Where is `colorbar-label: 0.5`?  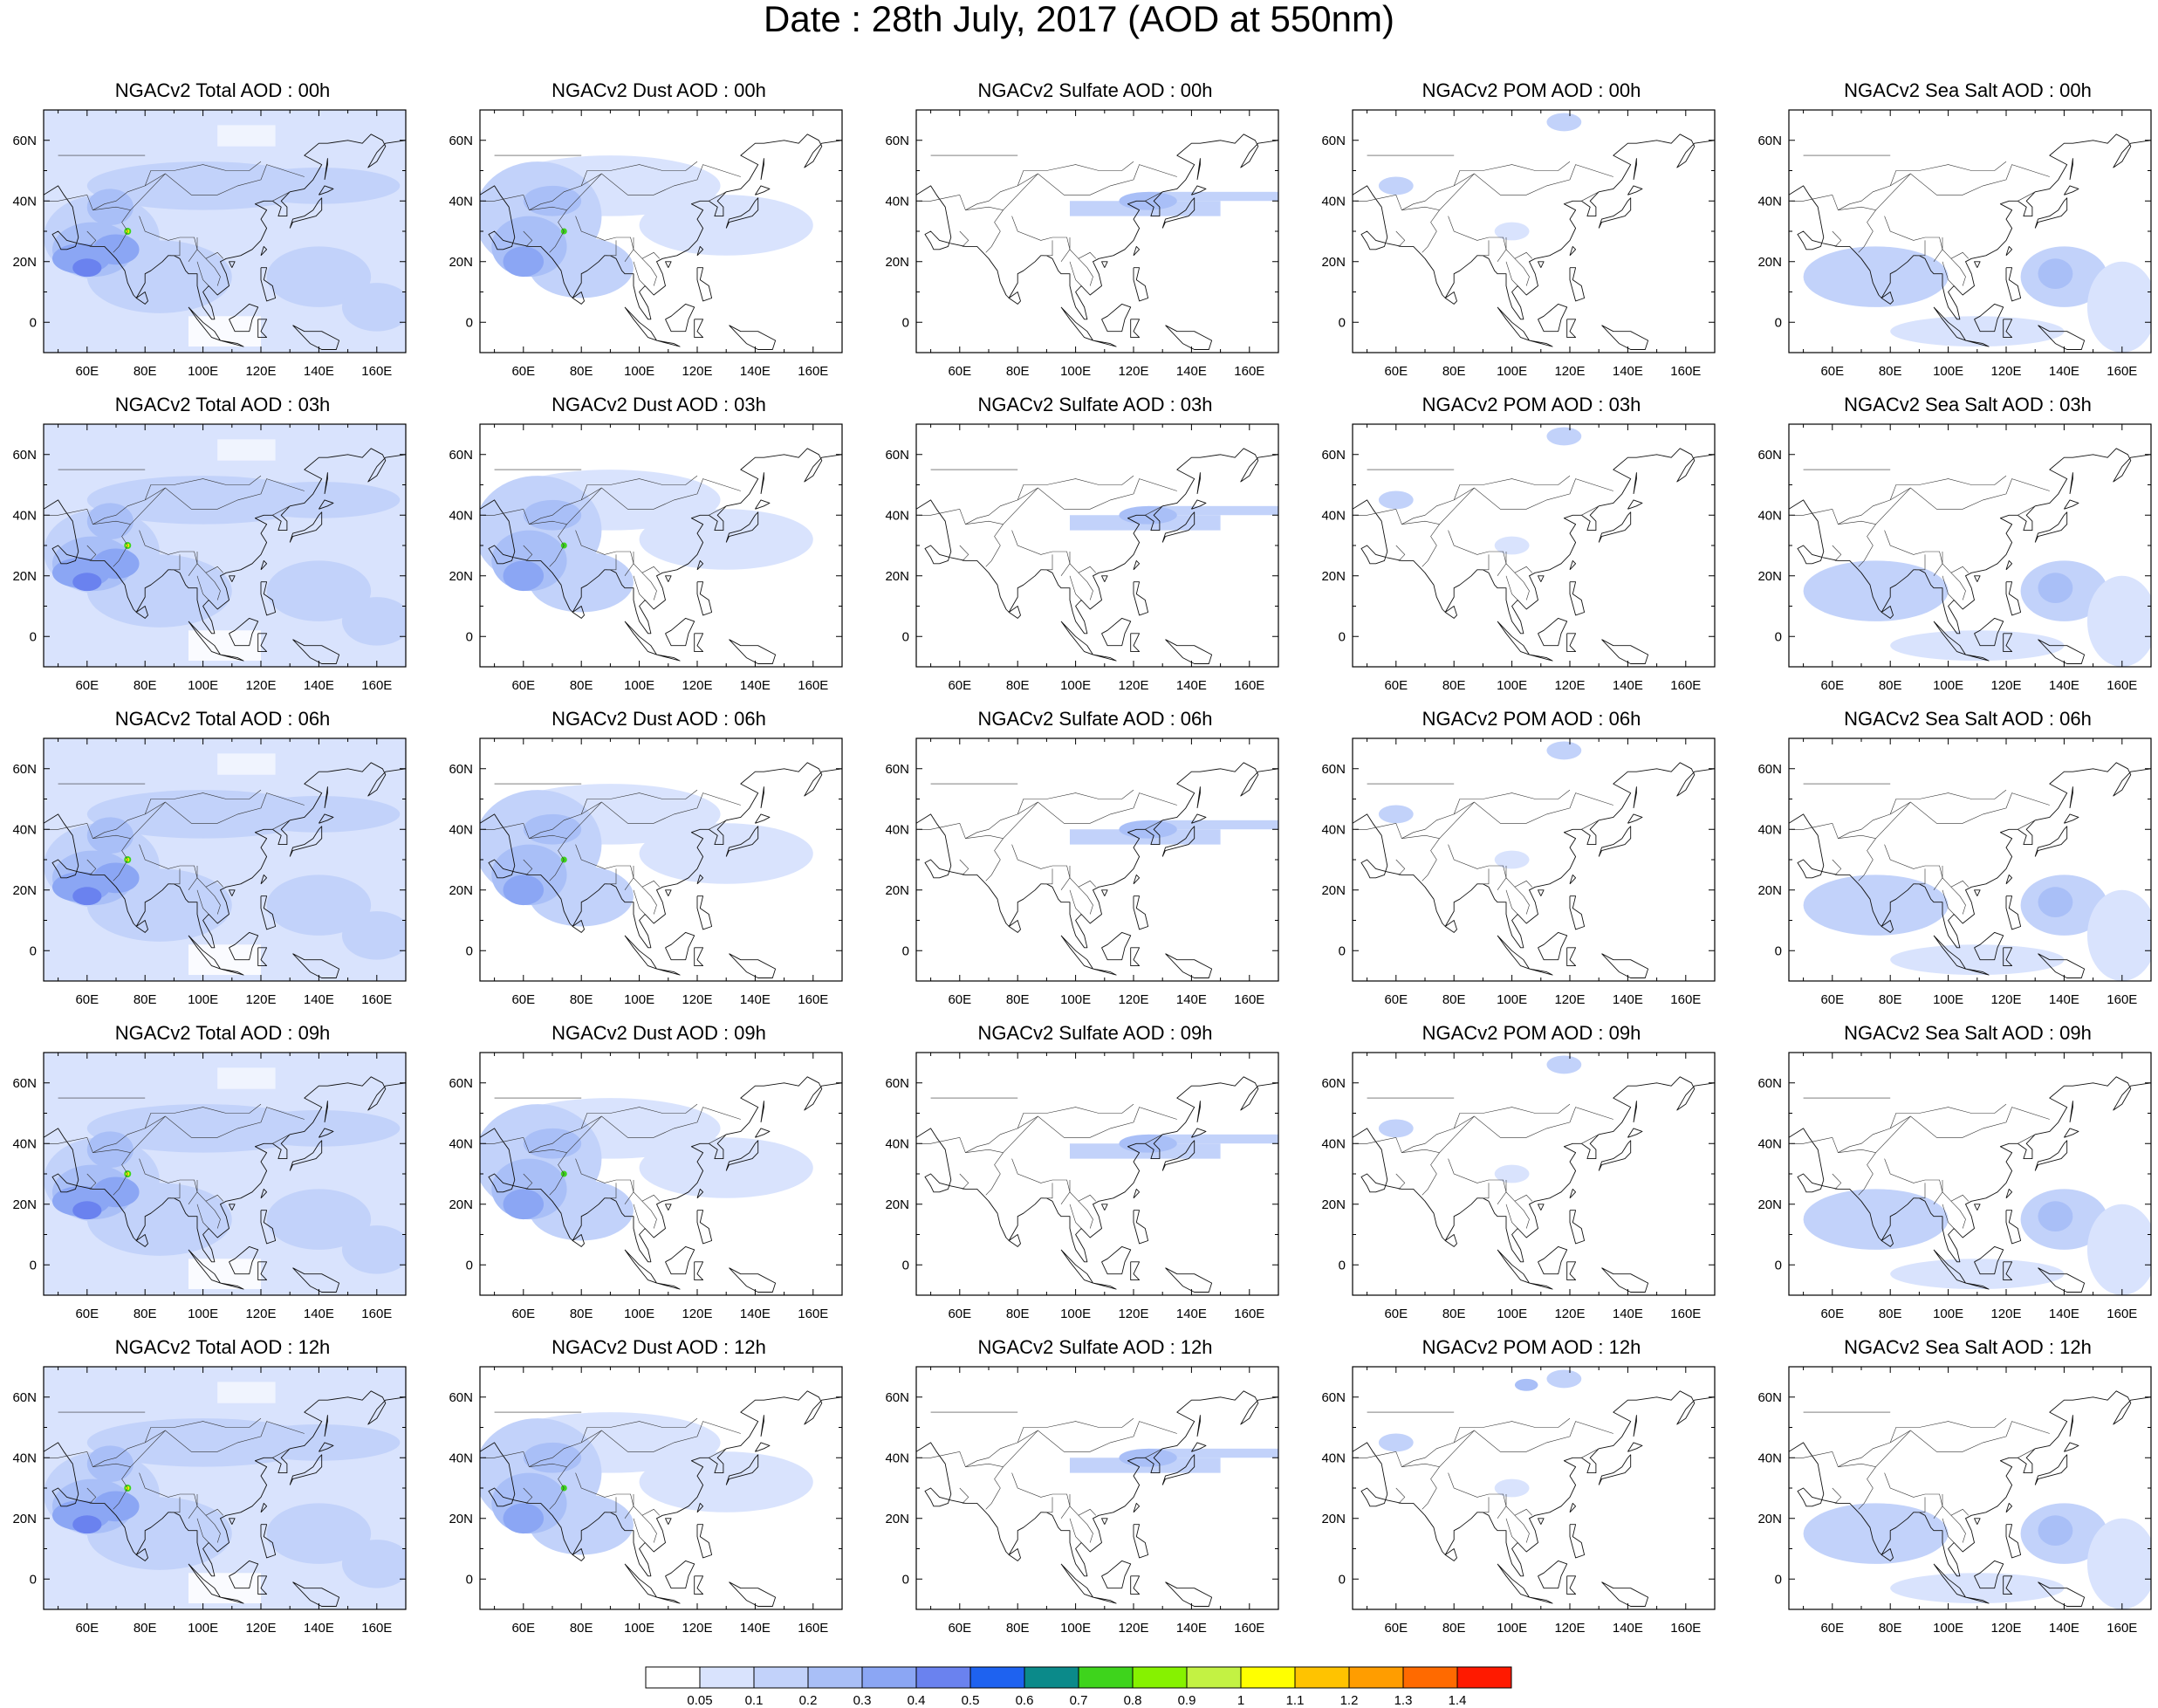 colorbar-label: 0.5 is located at coordinates (971, 1700).